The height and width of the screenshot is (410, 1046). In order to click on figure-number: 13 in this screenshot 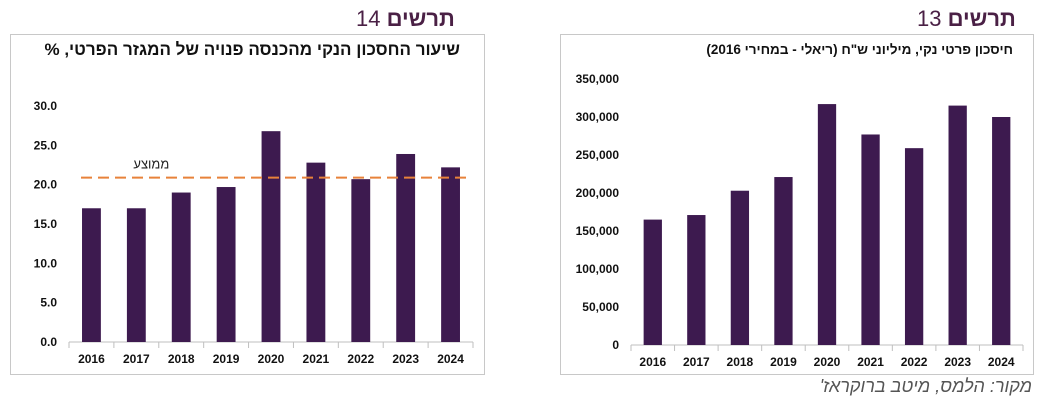, I will do `click(929, 18)`.